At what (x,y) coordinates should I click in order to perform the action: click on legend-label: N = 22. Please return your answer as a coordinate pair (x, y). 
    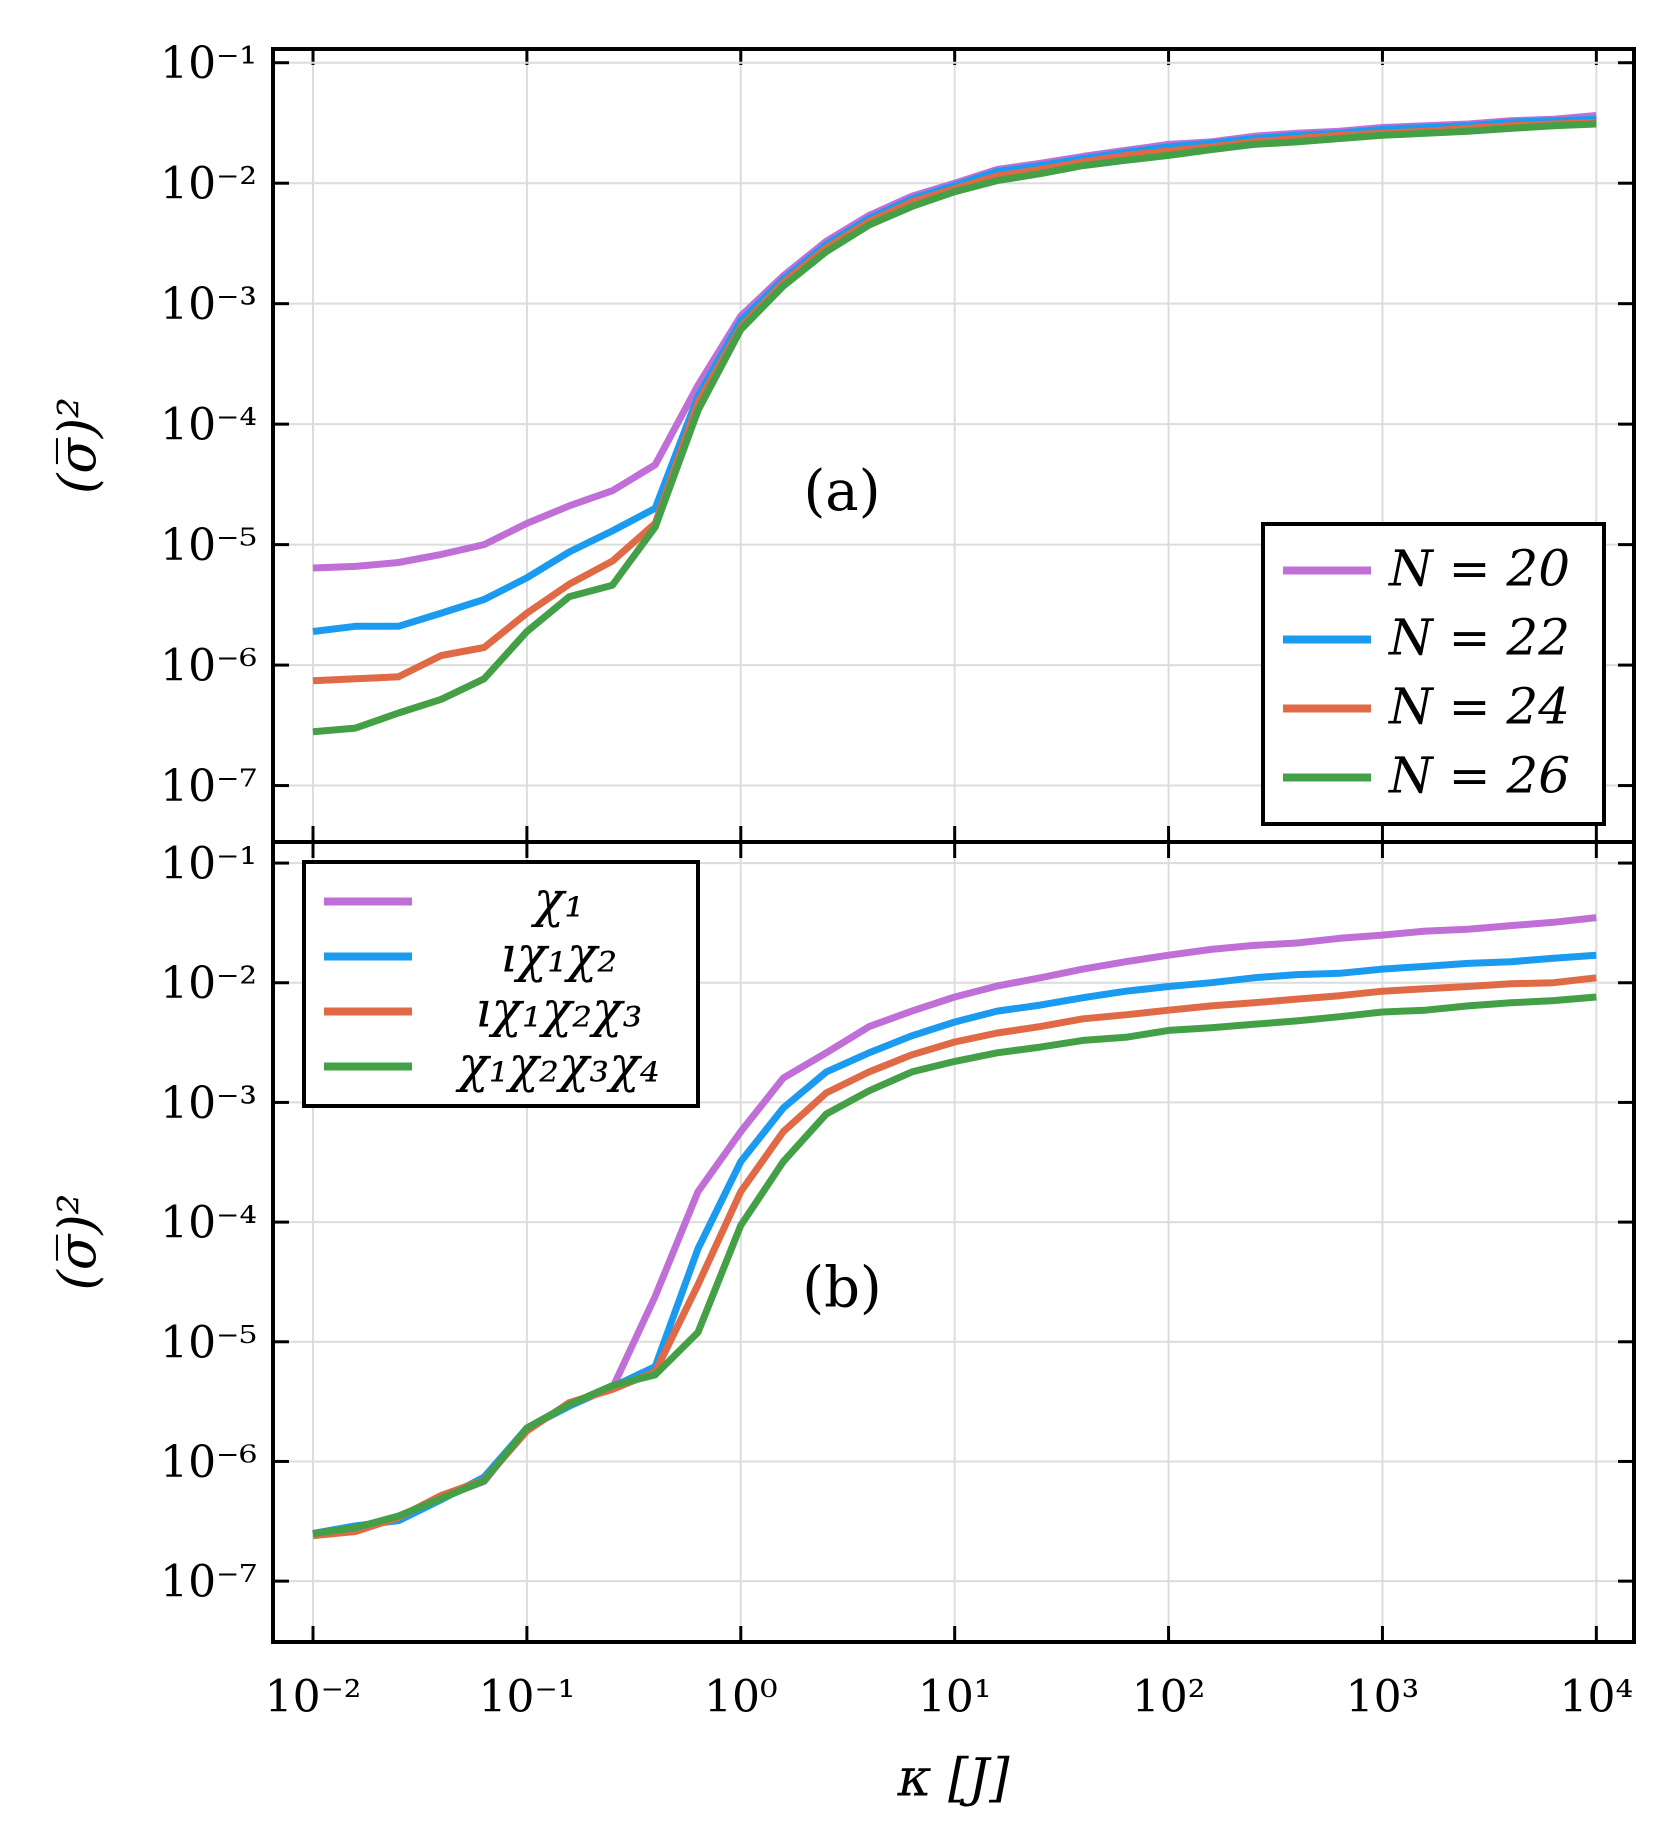
    Looking at the image, I should click on (1479, 638).